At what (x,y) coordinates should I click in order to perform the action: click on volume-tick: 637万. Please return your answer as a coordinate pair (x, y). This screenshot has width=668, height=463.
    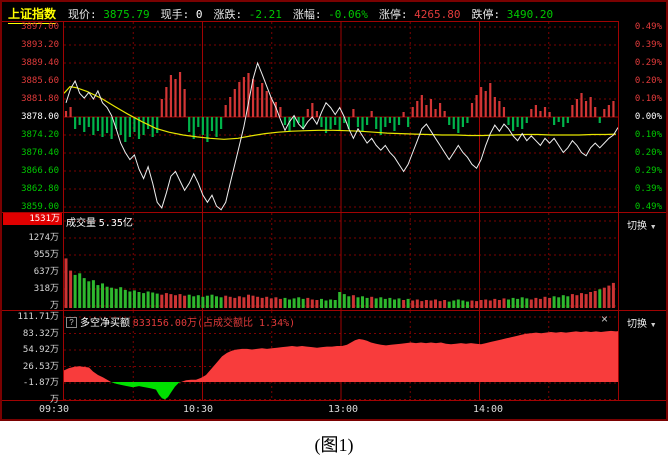
    Looking at the image, I should click on (46, 272).